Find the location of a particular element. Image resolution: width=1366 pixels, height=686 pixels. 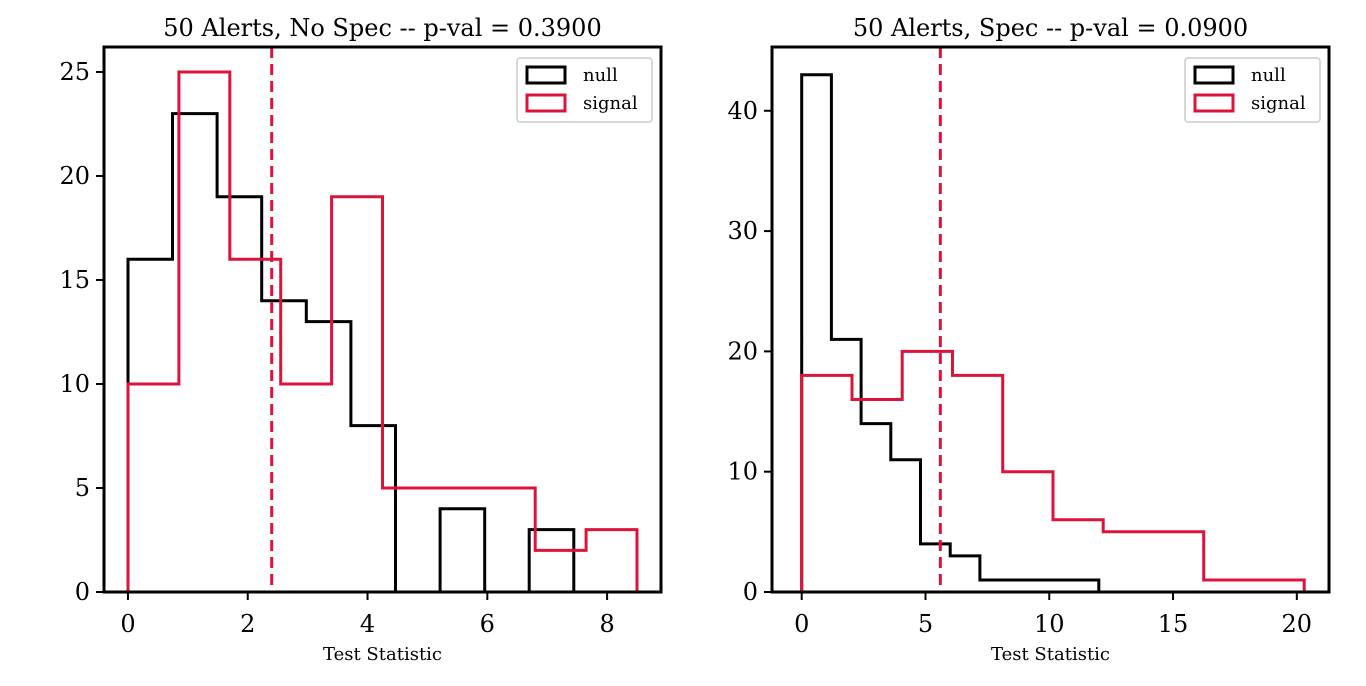

x-tick-label: 15 is located at coordinates (1173, 624).